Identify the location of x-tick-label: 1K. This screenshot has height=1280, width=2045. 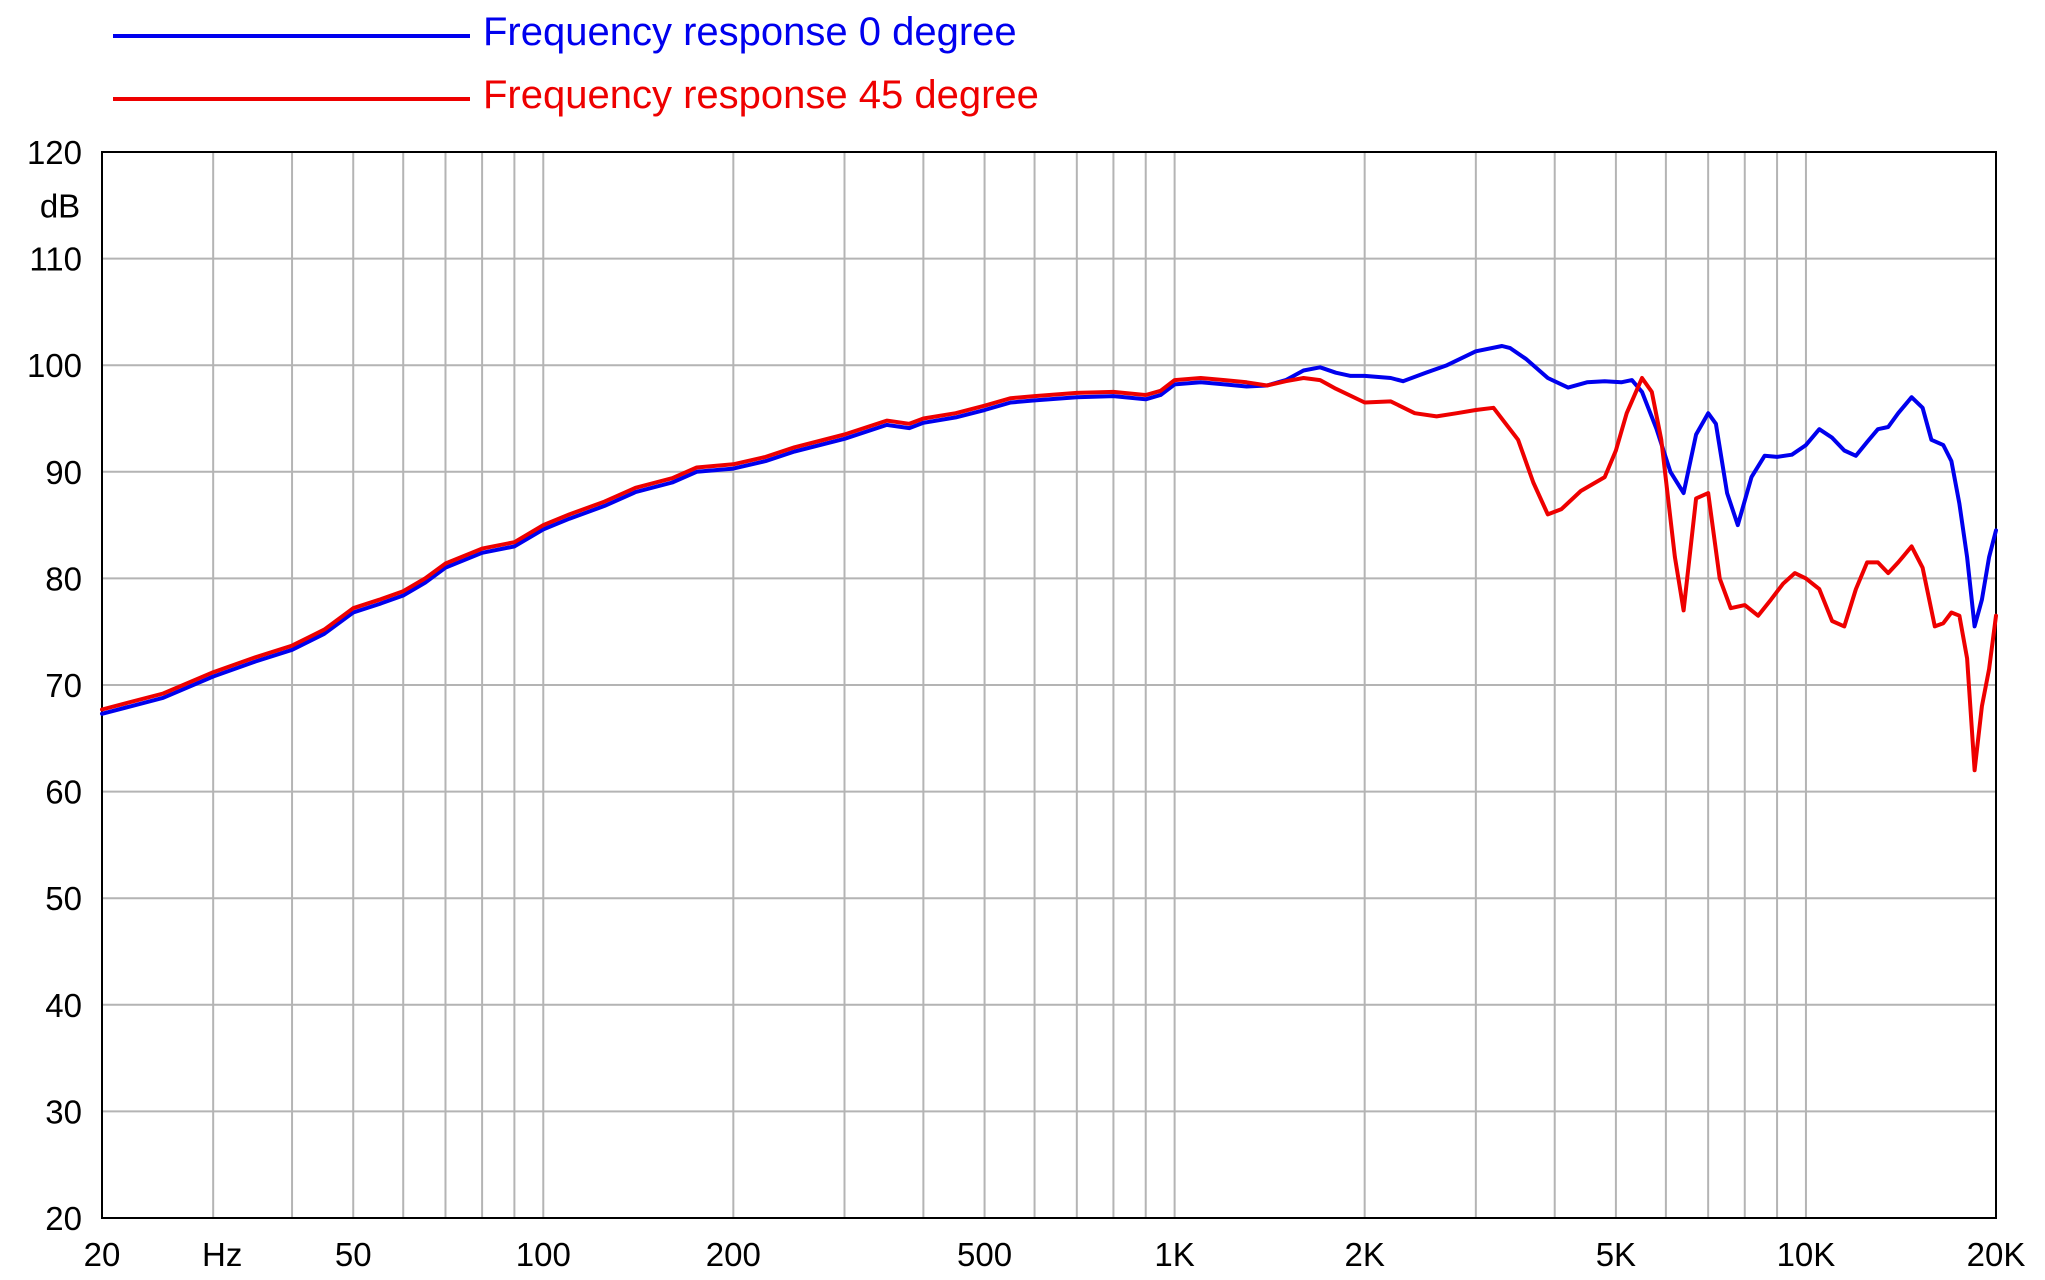
(1174, 1254).